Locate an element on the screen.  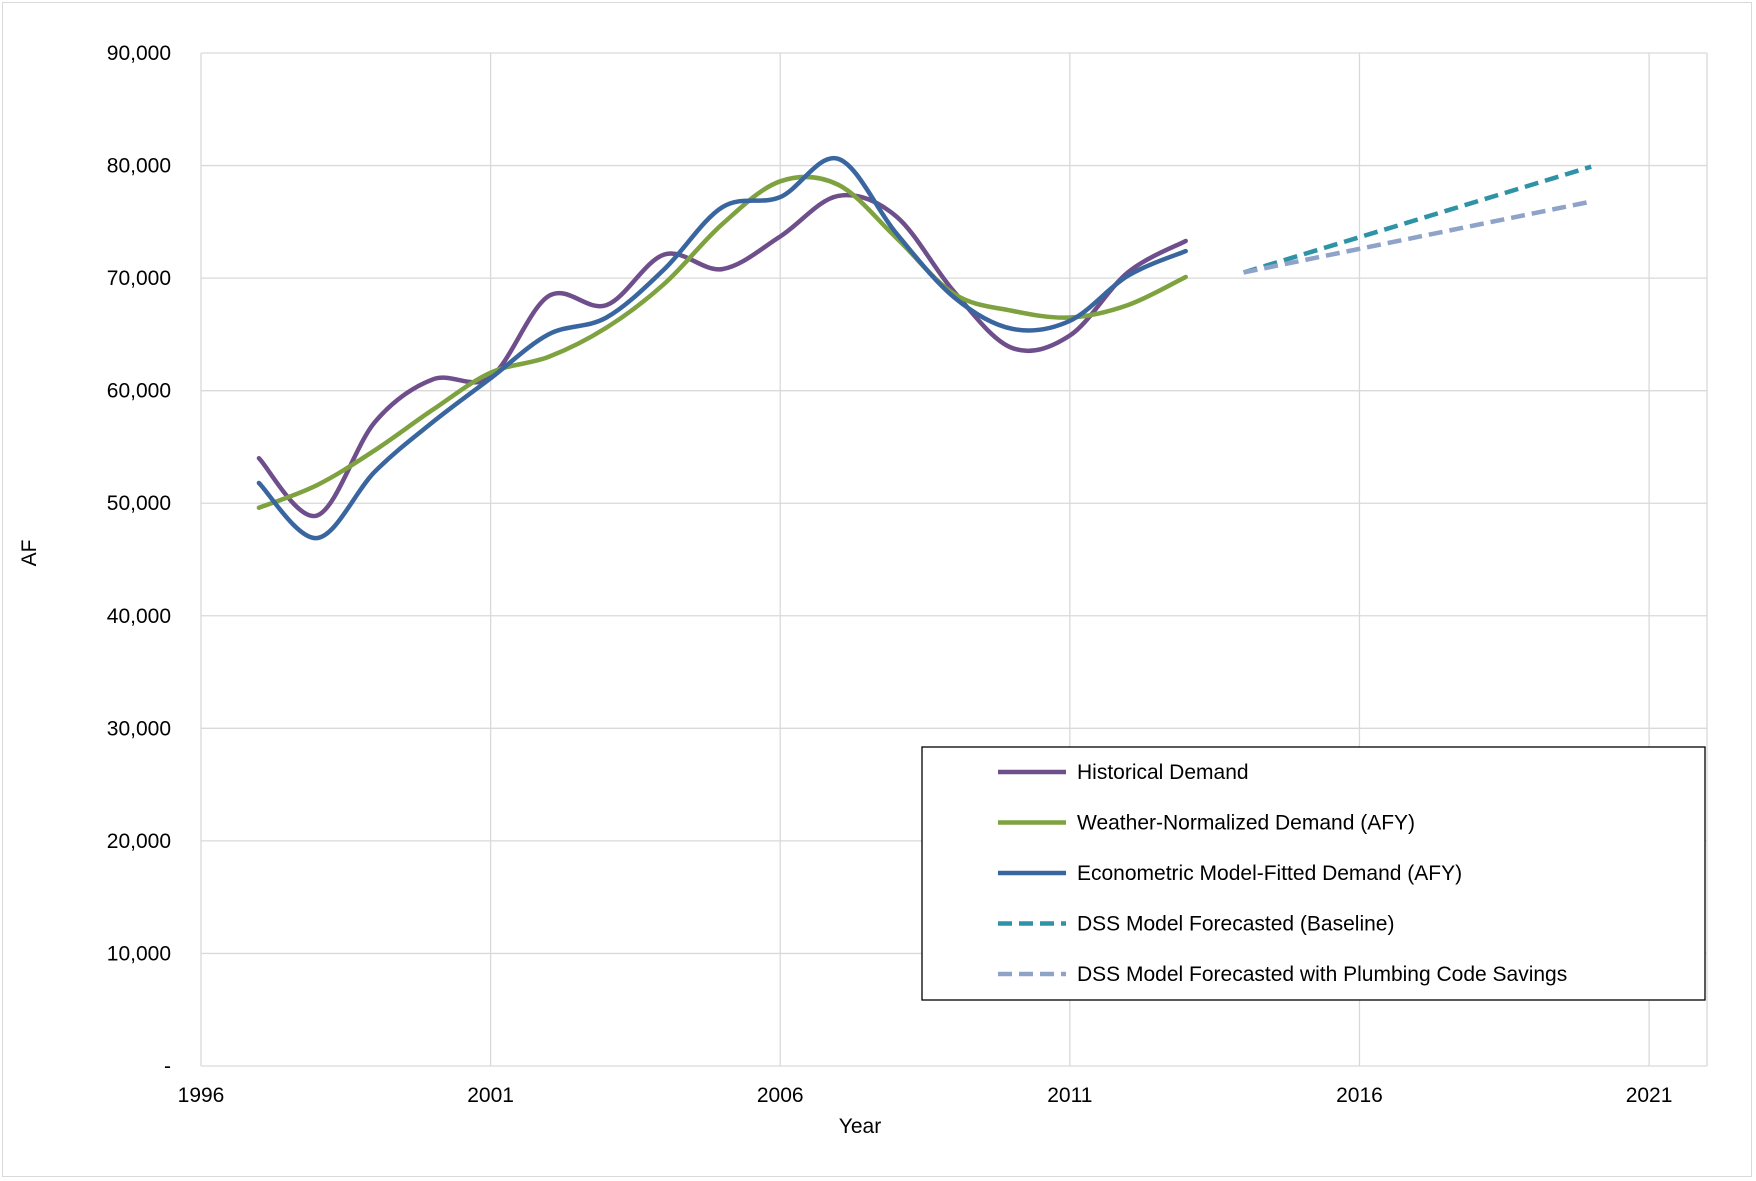
y-tick-label: 10,000 is located at coordinates (139, 953).